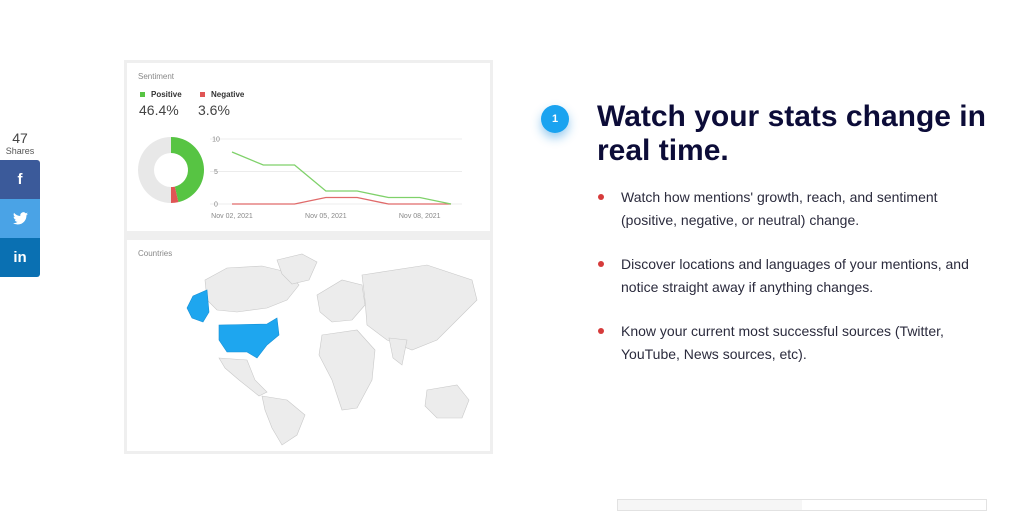 Image resolution: width=1024 pixels, height=511 pixels. I want to click on x-tick-label: Nov 08, 2021, so click(420, 216).